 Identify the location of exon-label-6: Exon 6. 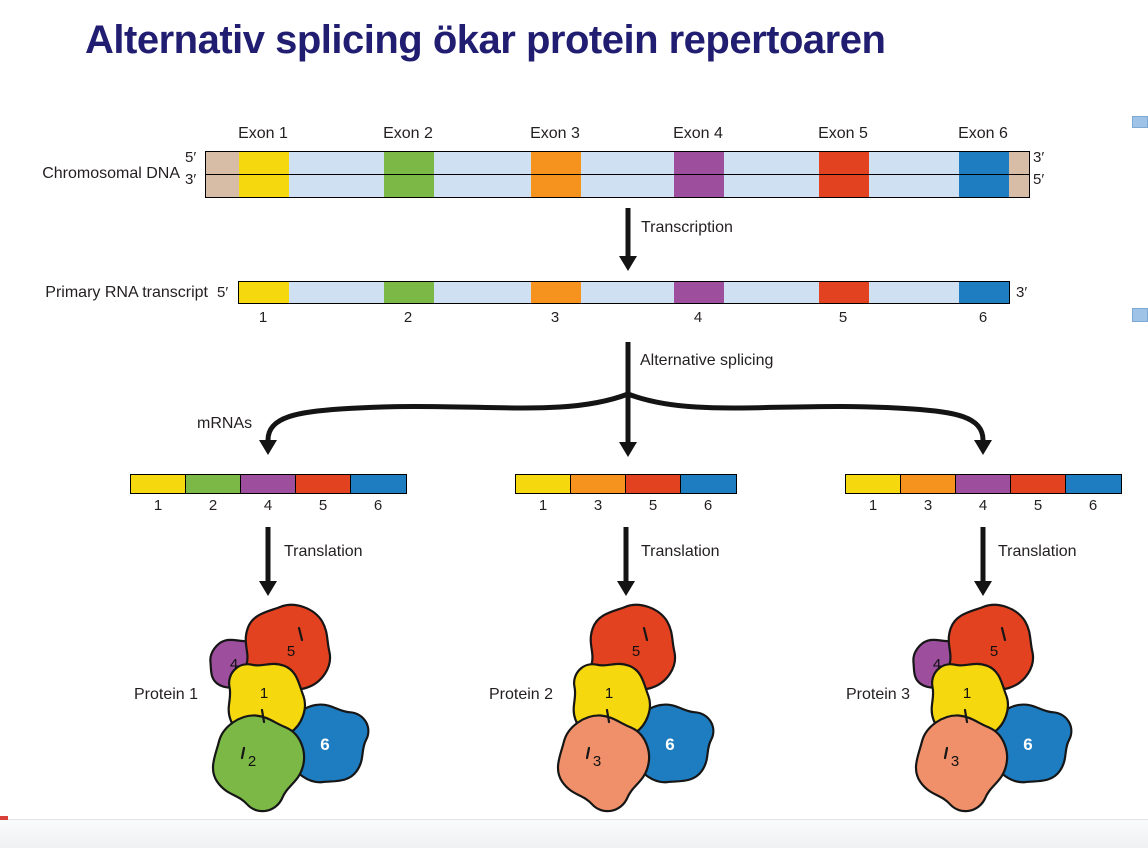
(983, 133).